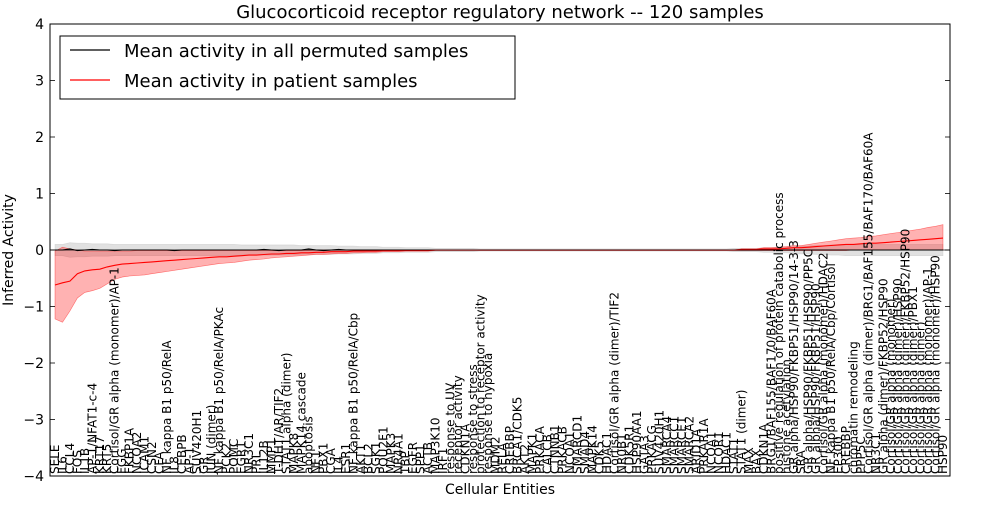 This screenshot has height=505, width=1000. I want to click on y-tick-label: −1, so click(33, 308).